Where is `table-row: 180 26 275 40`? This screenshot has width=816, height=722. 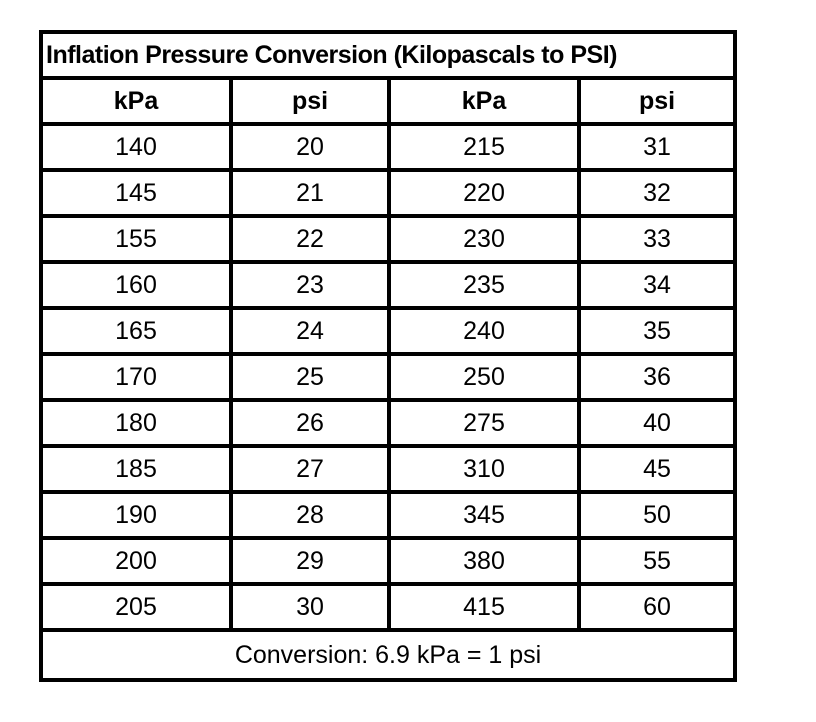 table-row: 180 26 275 40 is located at coordinates (388, 423).